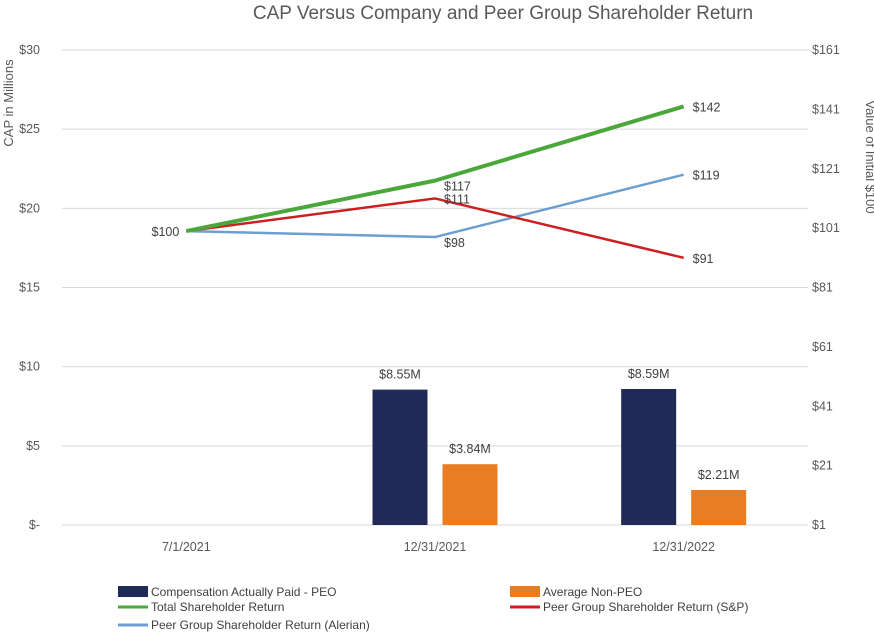 This screenshot has height=634, width=874. Describe the element at coordinates (822, 466) in the screenshot. I see `right-tick-label: $21` at that location.